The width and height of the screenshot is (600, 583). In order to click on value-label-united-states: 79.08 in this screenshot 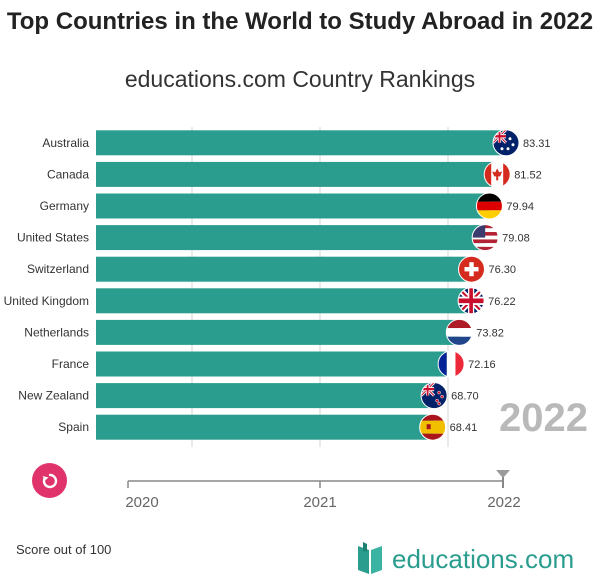, I will do `click(516, 239)`.